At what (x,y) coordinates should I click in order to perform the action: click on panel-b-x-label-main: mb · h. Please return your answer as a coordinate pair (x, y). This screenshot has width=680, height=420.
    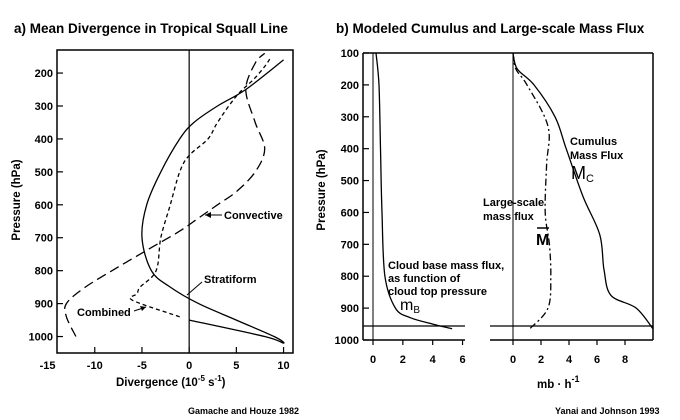
    Looking at the image, I should click on (554, 385).